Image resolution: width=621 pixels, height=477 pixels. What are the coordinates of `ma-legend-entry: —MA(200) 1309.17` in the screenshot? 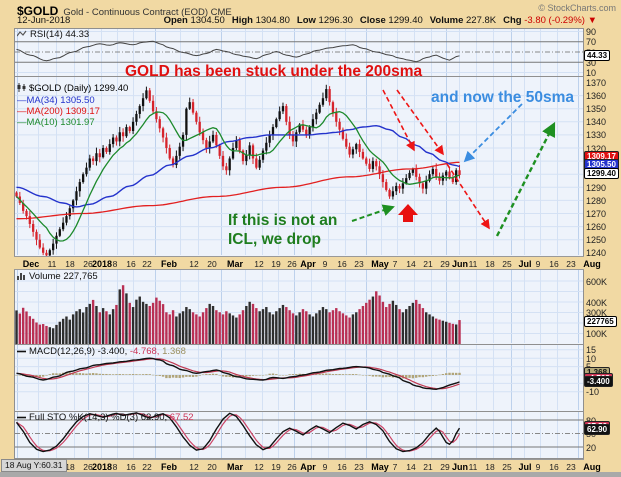 It's located at (58, 111).